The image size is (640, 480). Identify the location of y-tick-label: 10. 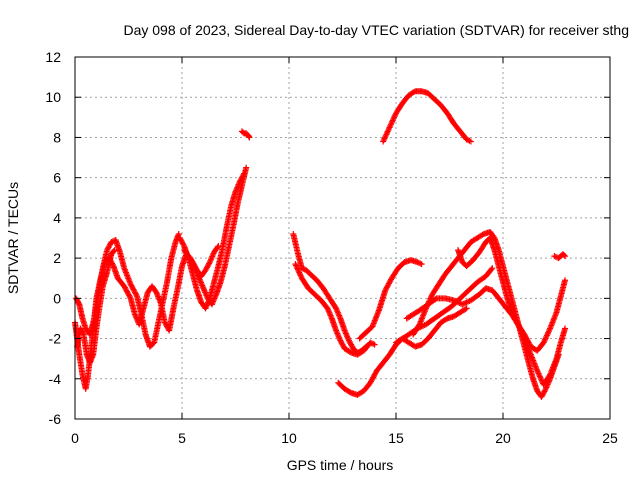
(53, 97).